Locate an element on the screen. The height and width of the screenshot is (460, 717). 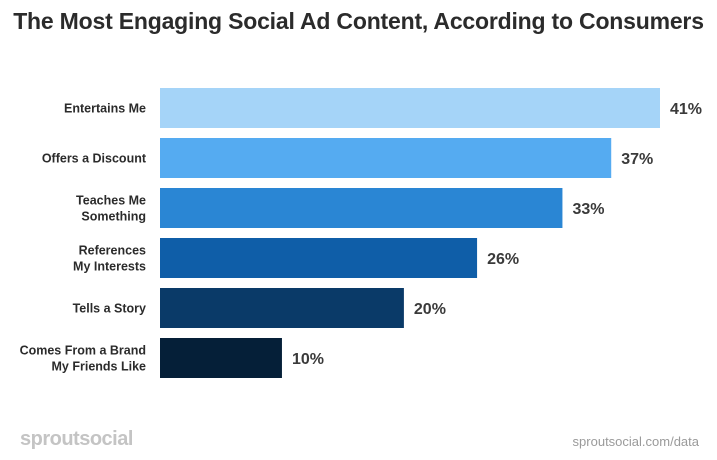
category-label: Teaches Me Something is located at coordinates (111, 209).